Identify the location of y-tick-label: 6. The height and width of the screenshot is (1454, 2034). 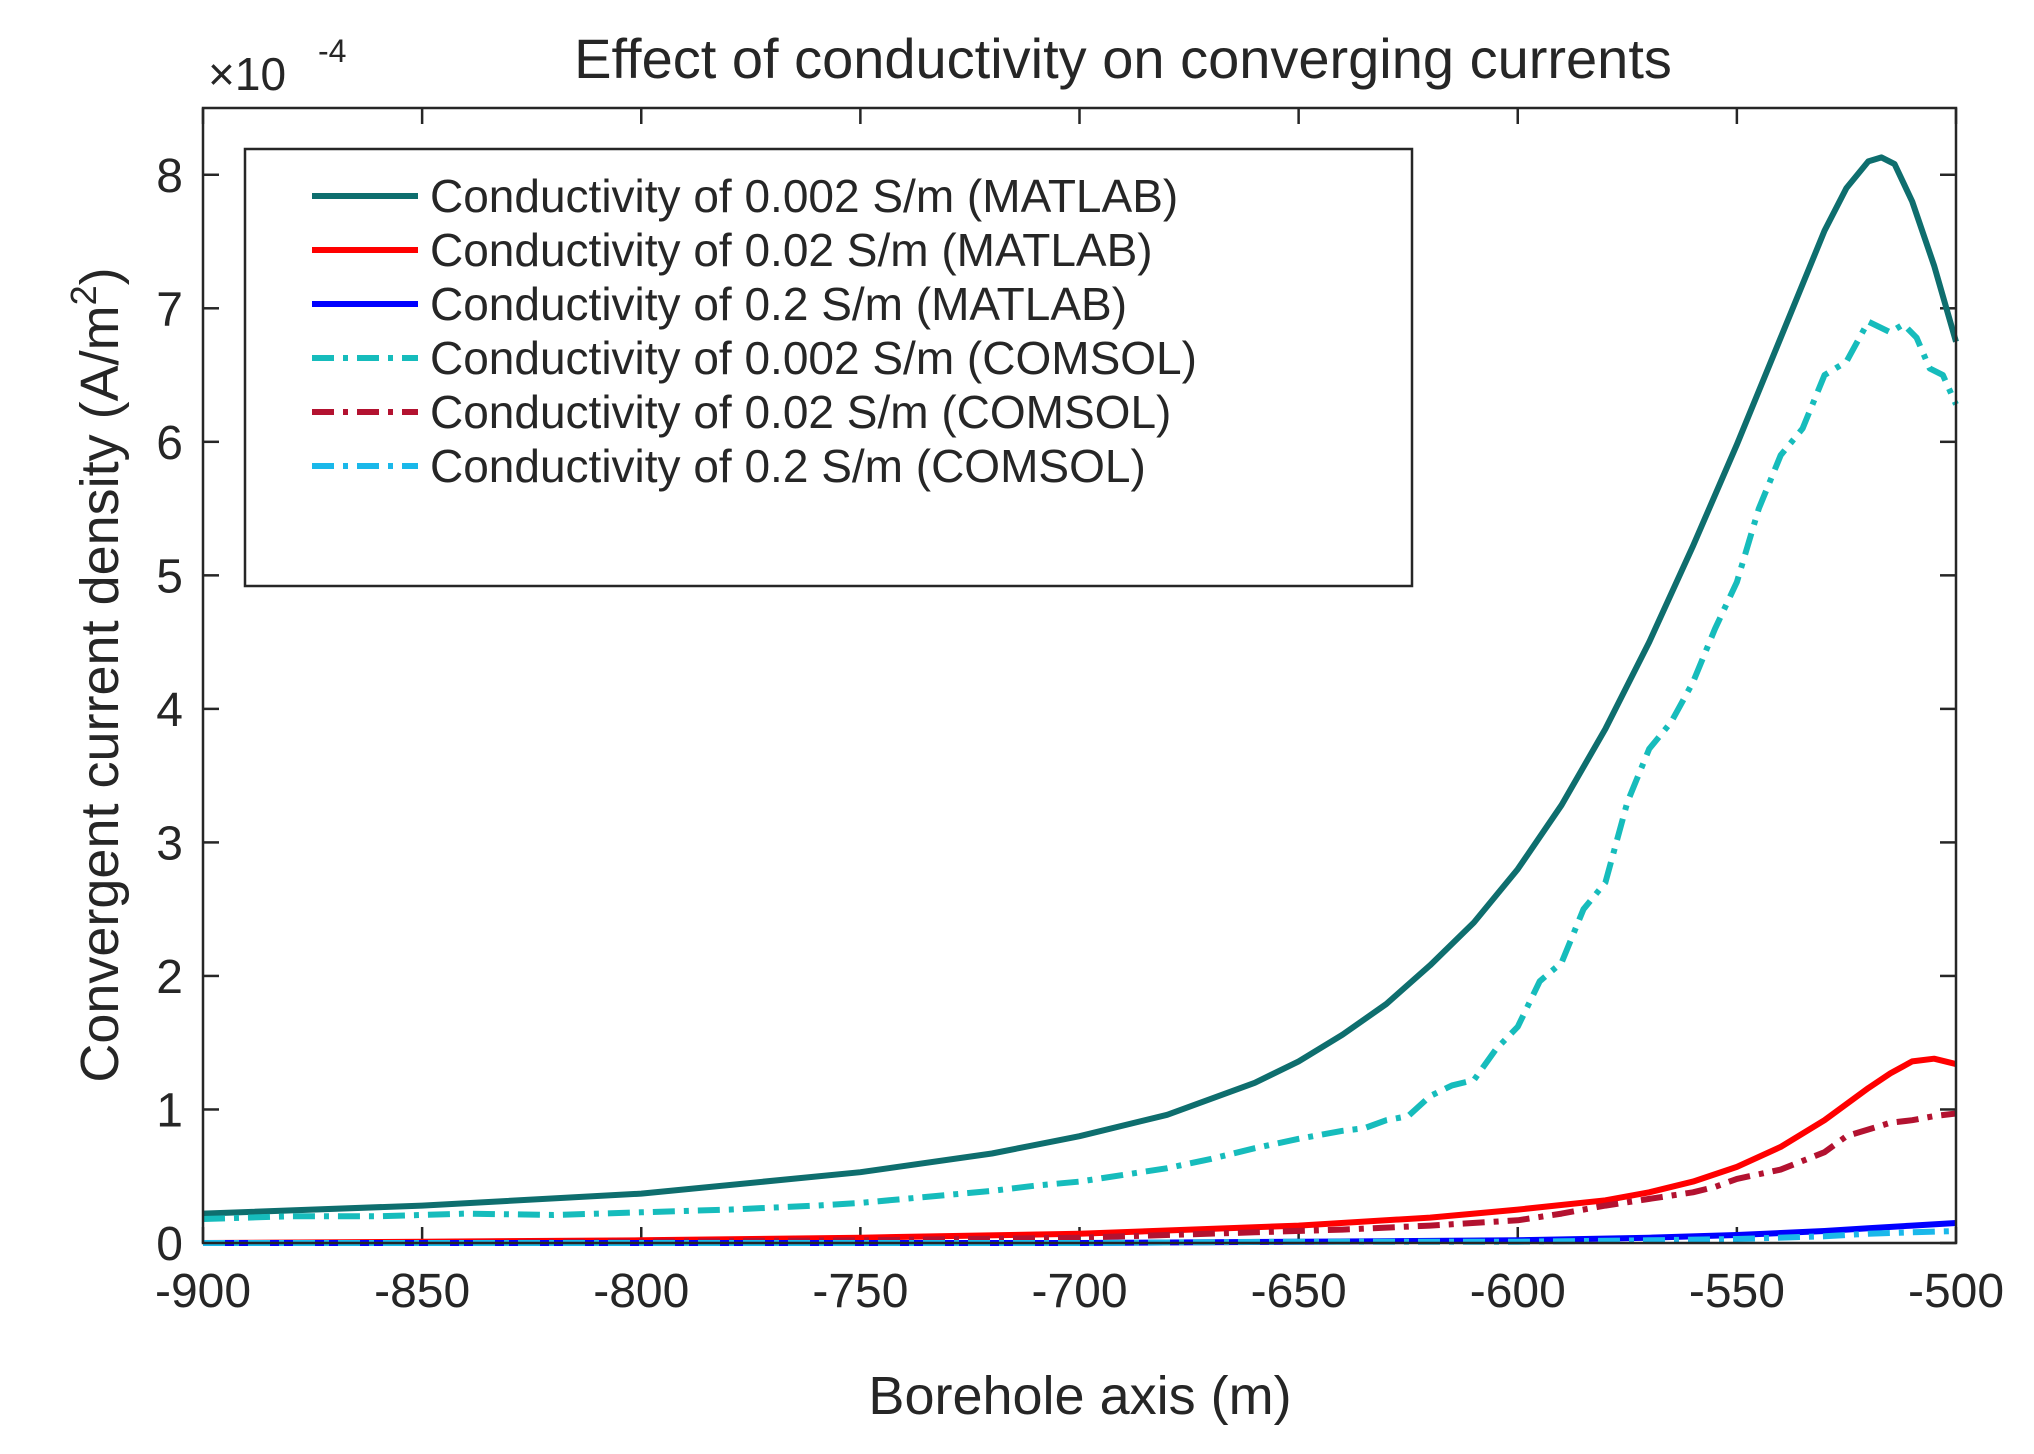
(169, 443).